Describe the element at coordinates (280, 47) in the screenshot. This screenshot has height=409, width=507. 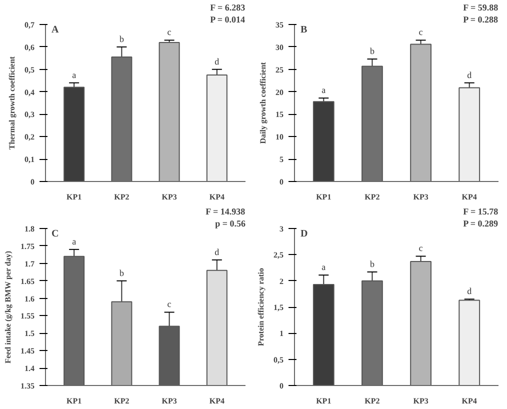
I see `y-tick-label: 30` at that location.